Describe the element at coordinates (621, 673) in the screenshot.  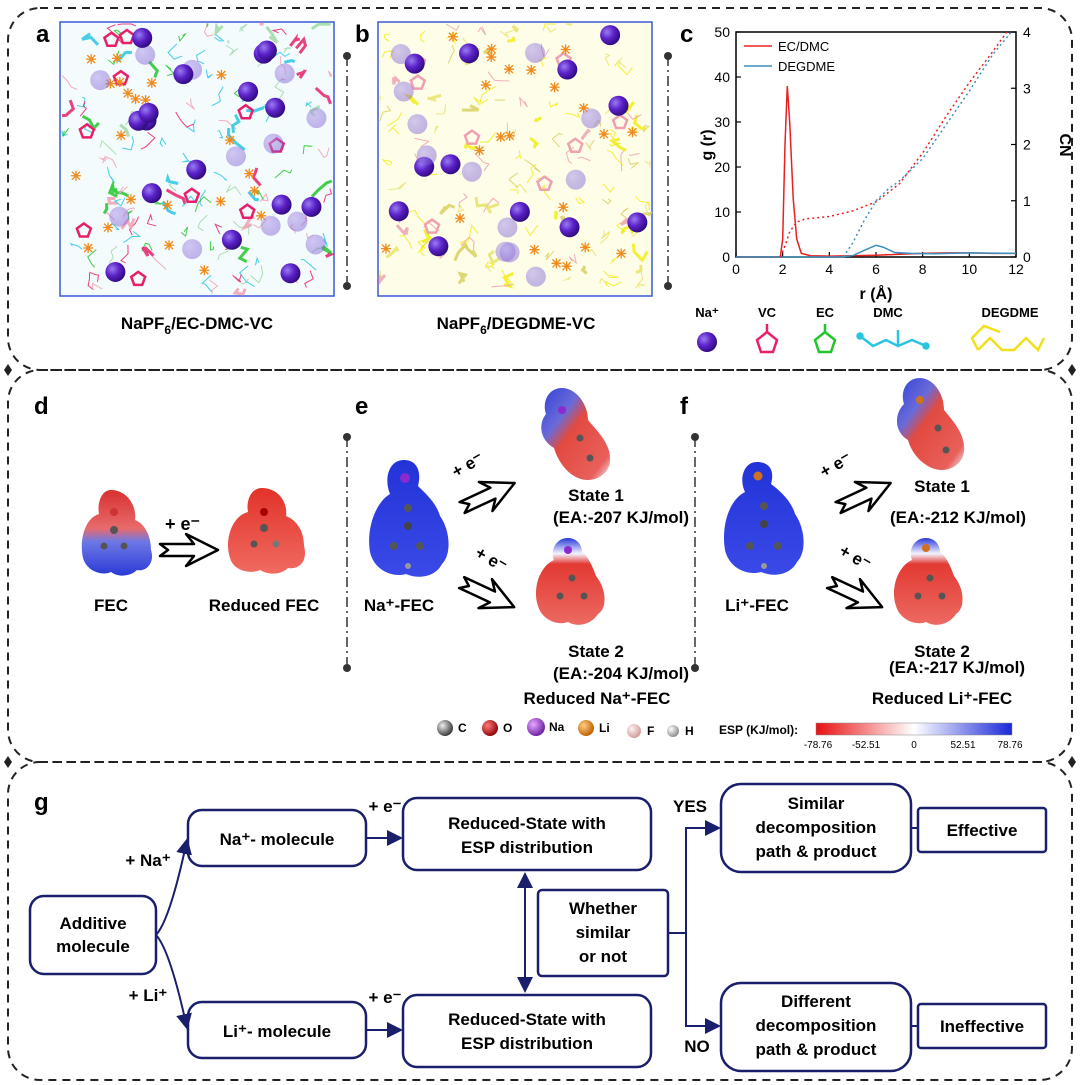
I see `na-state2-ea: (EA:-204 KJ/mol)` at that location.